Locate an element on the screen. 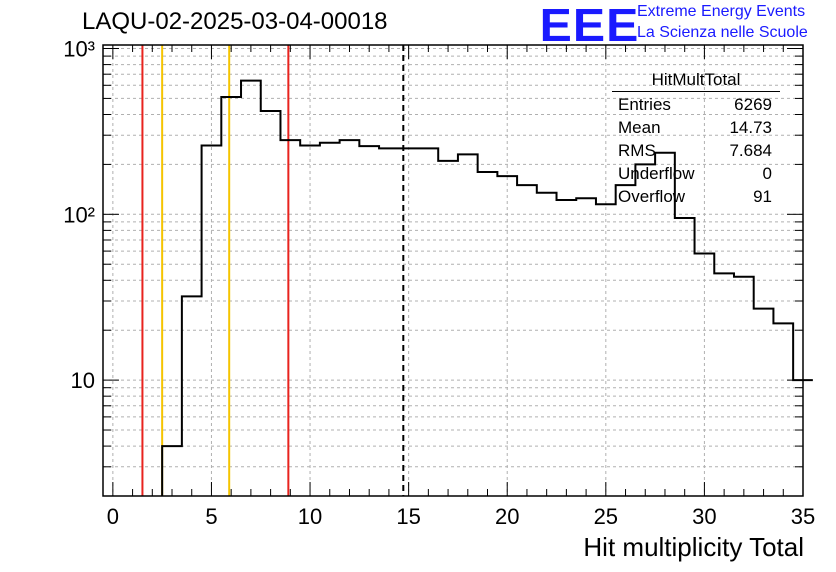  x-tick-label: 10 is located at coordinates (310, 516).